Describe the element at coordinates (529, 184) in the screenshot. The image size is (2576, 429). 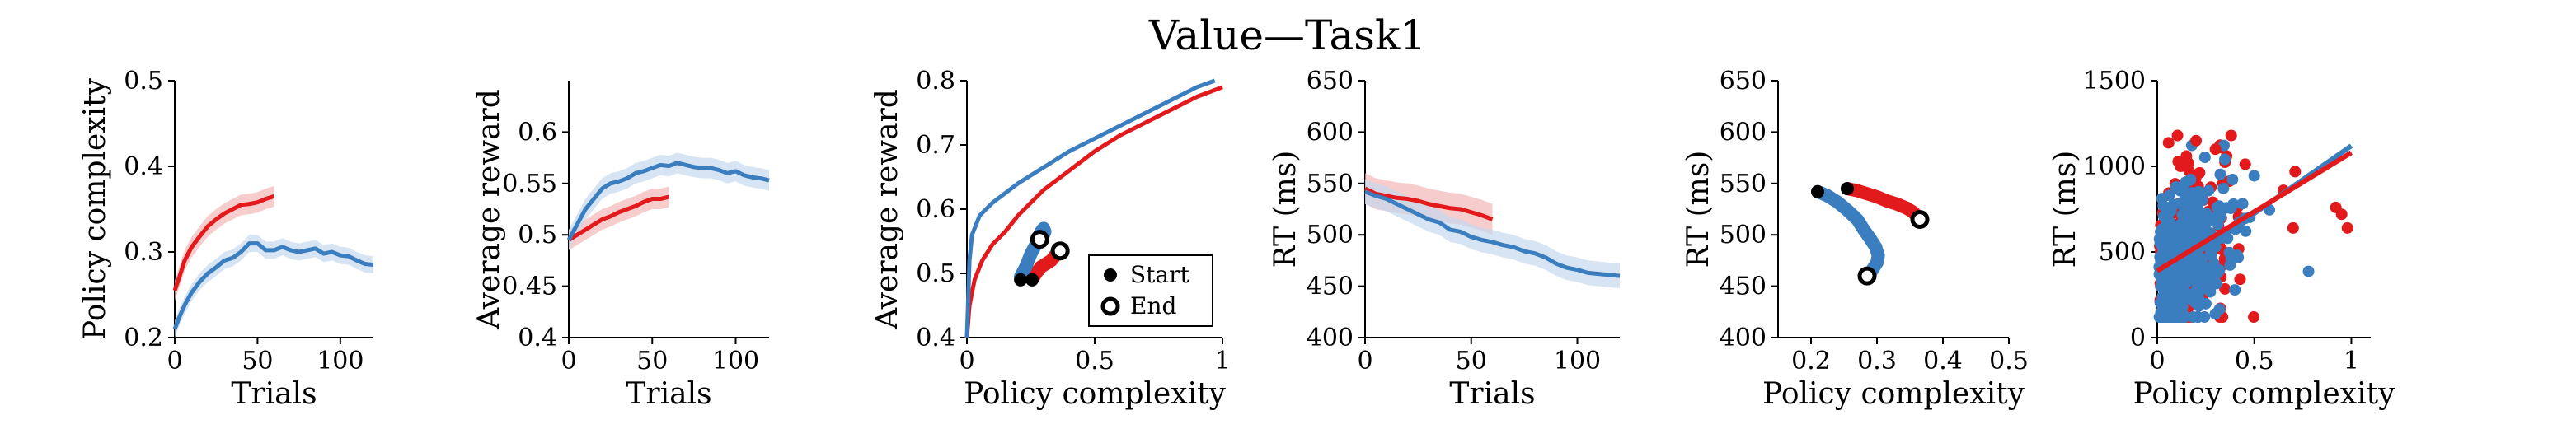
I see `y-tick-label: 0.55` at that location.